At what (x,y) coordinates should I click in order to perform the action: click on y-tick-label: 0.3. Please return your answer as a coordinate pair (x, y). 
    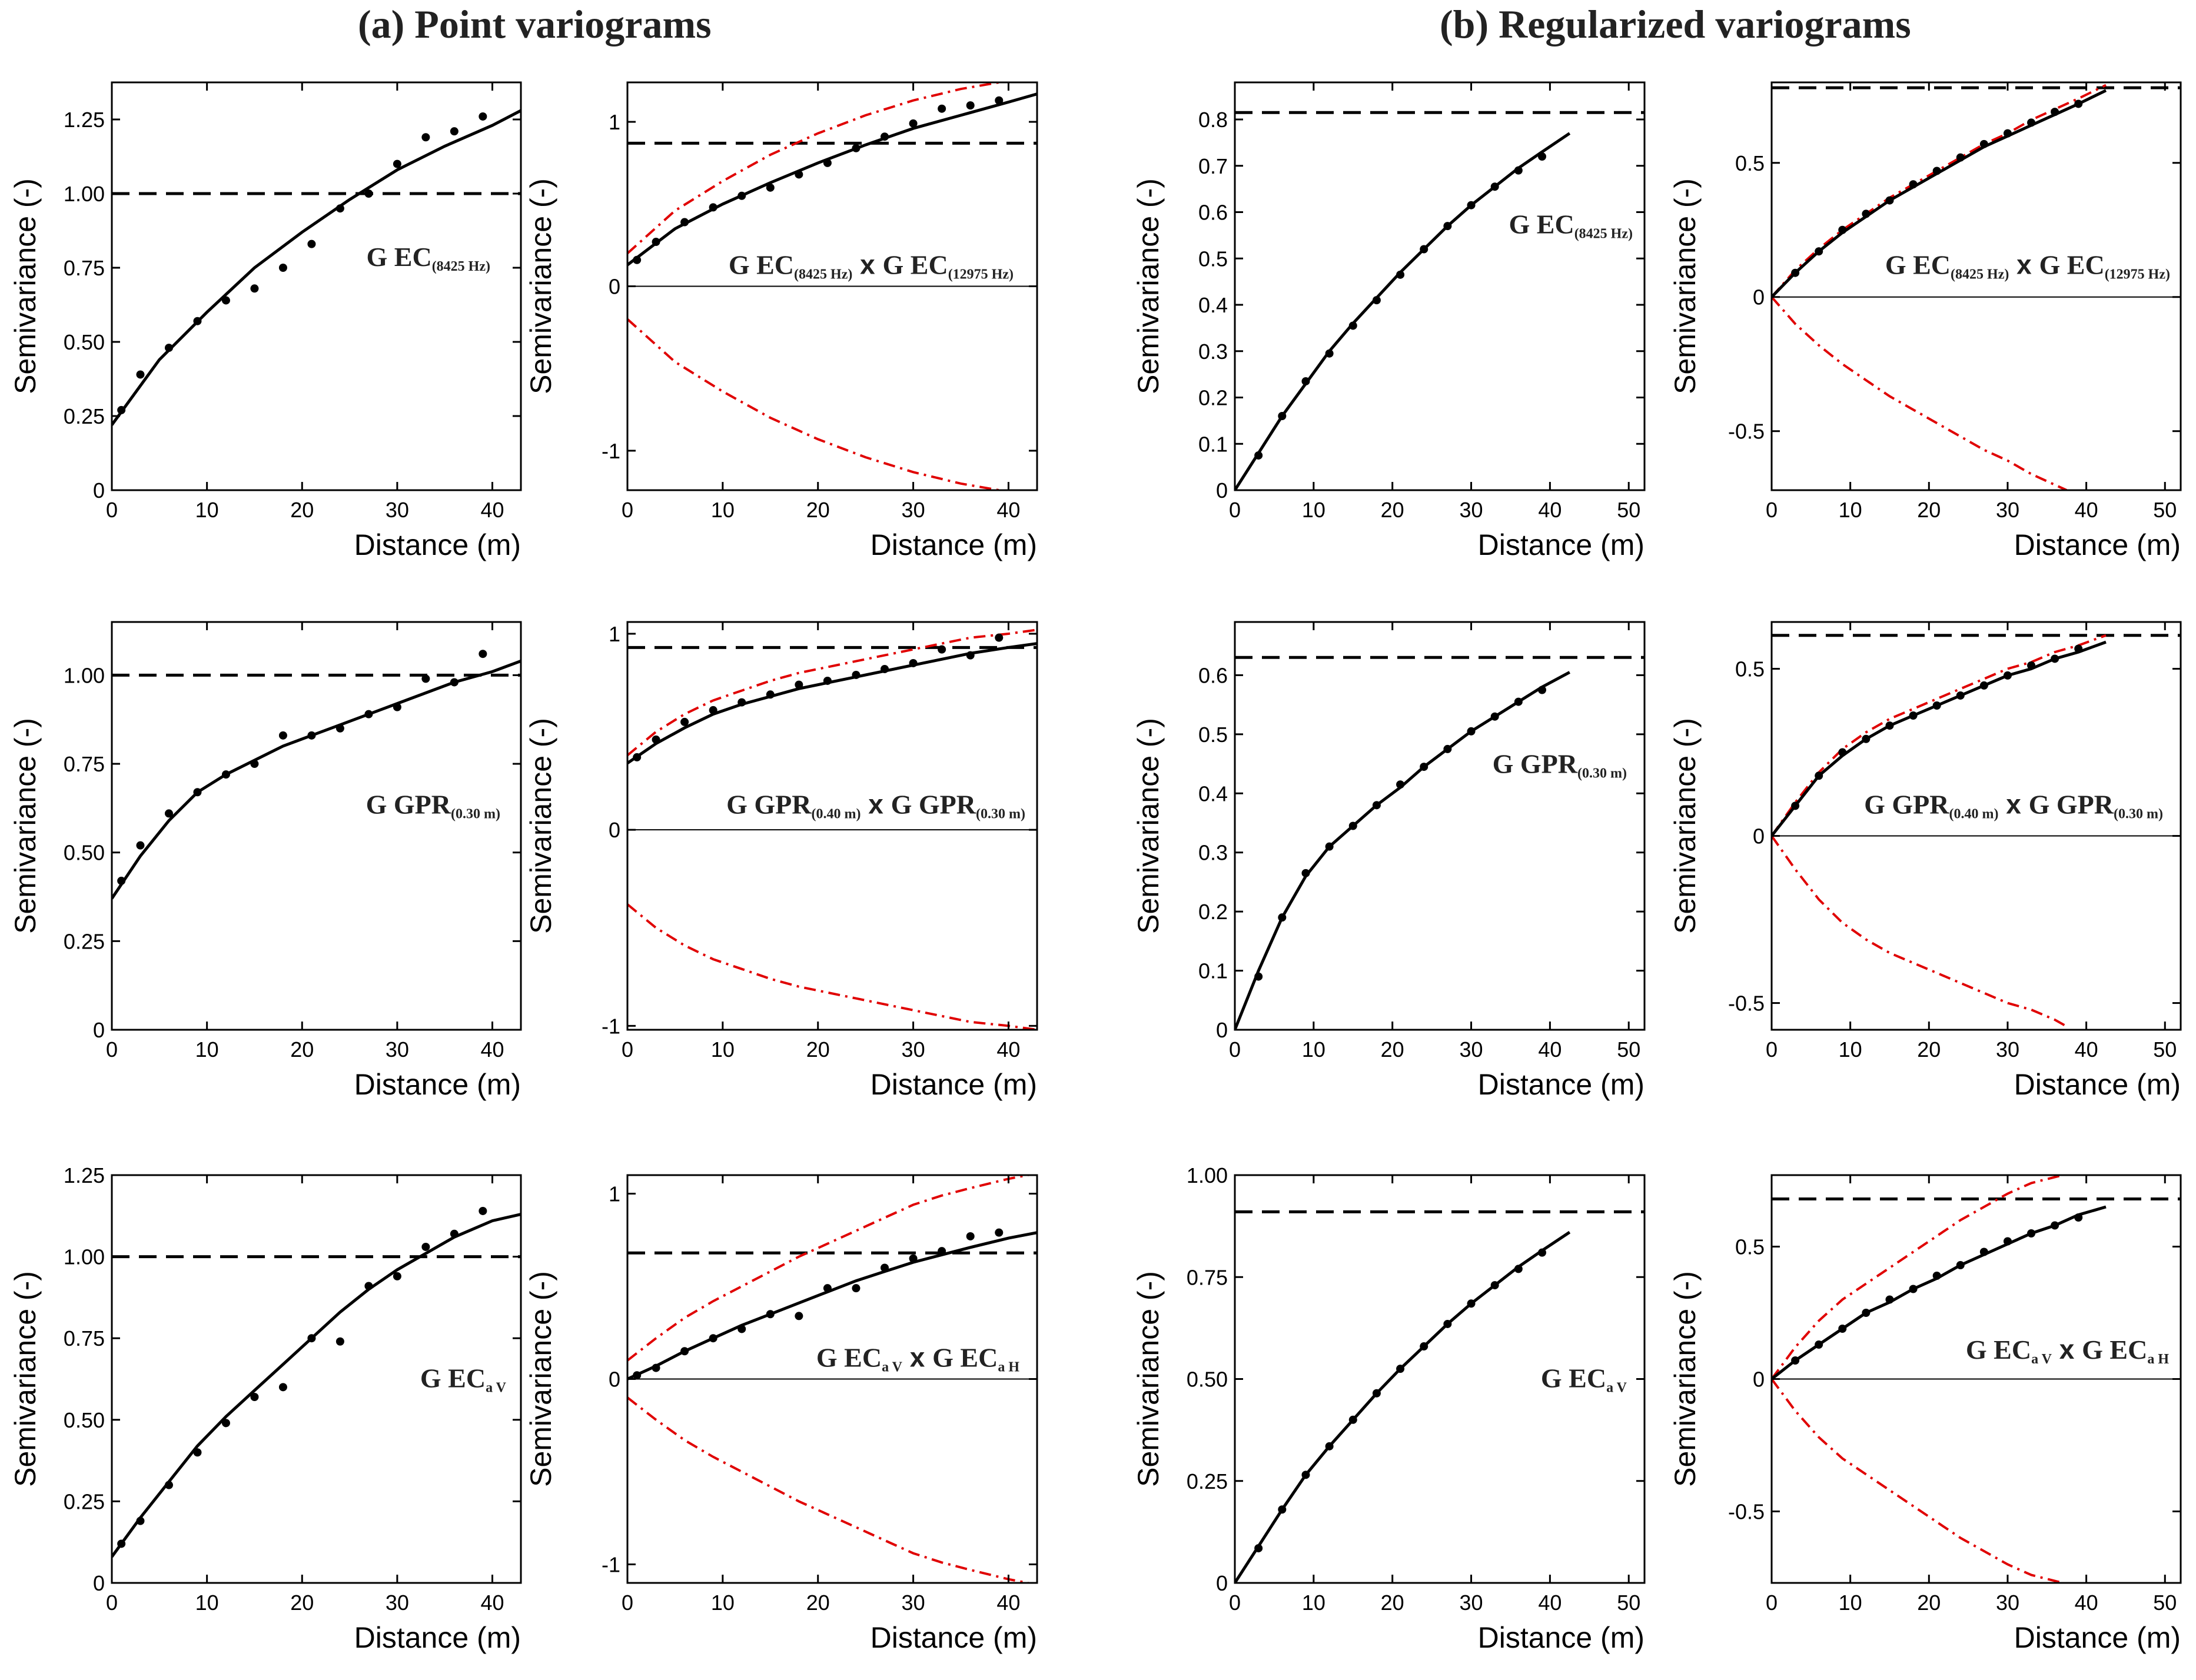
    Looking at the image, I should click on (1213, 352).